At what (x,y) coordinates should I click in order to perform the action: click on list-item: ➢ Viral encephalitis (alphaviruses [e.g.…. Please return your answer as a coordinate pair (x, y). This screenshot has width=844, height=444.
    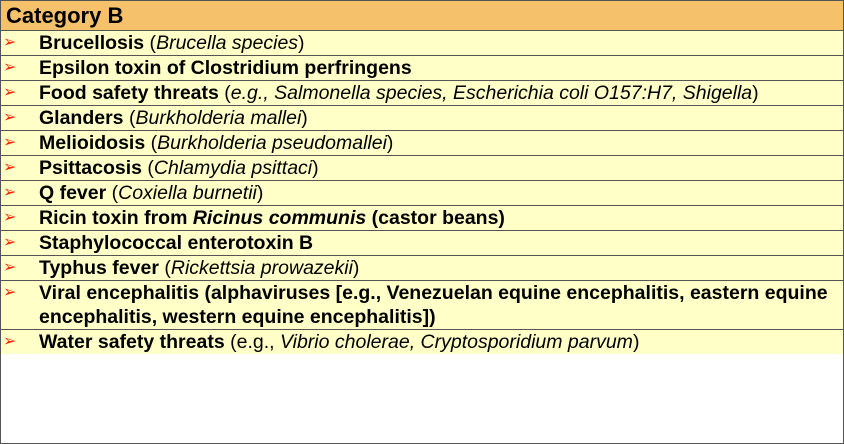
    Looking at the image, I should click on (422, 305).